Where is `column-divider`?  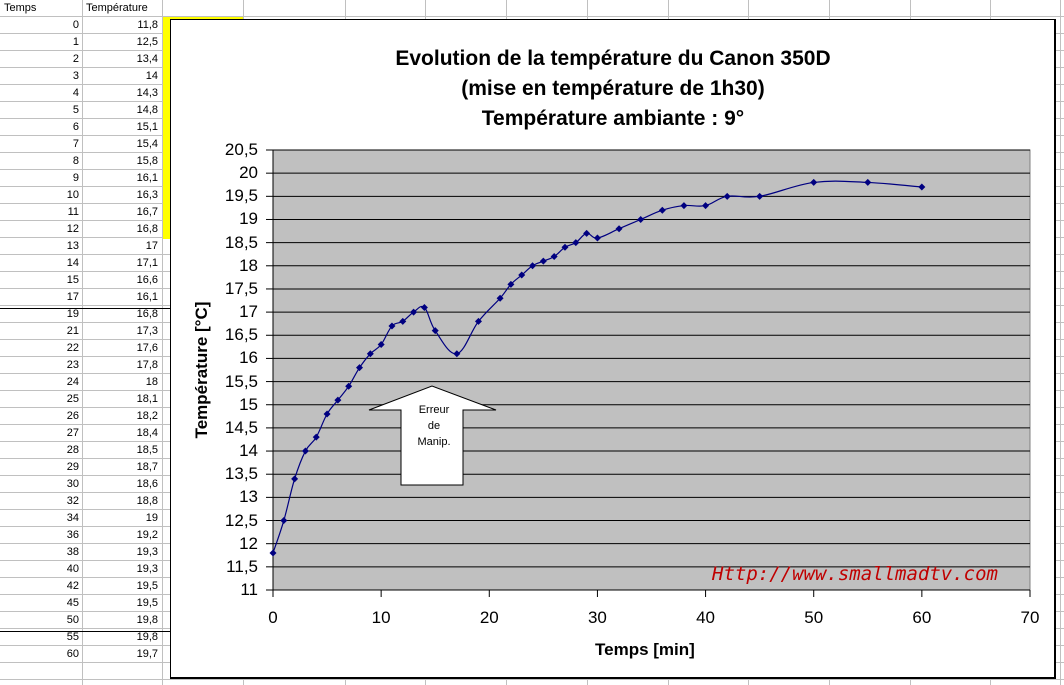 column-divider is located at coordinates (82, 342).